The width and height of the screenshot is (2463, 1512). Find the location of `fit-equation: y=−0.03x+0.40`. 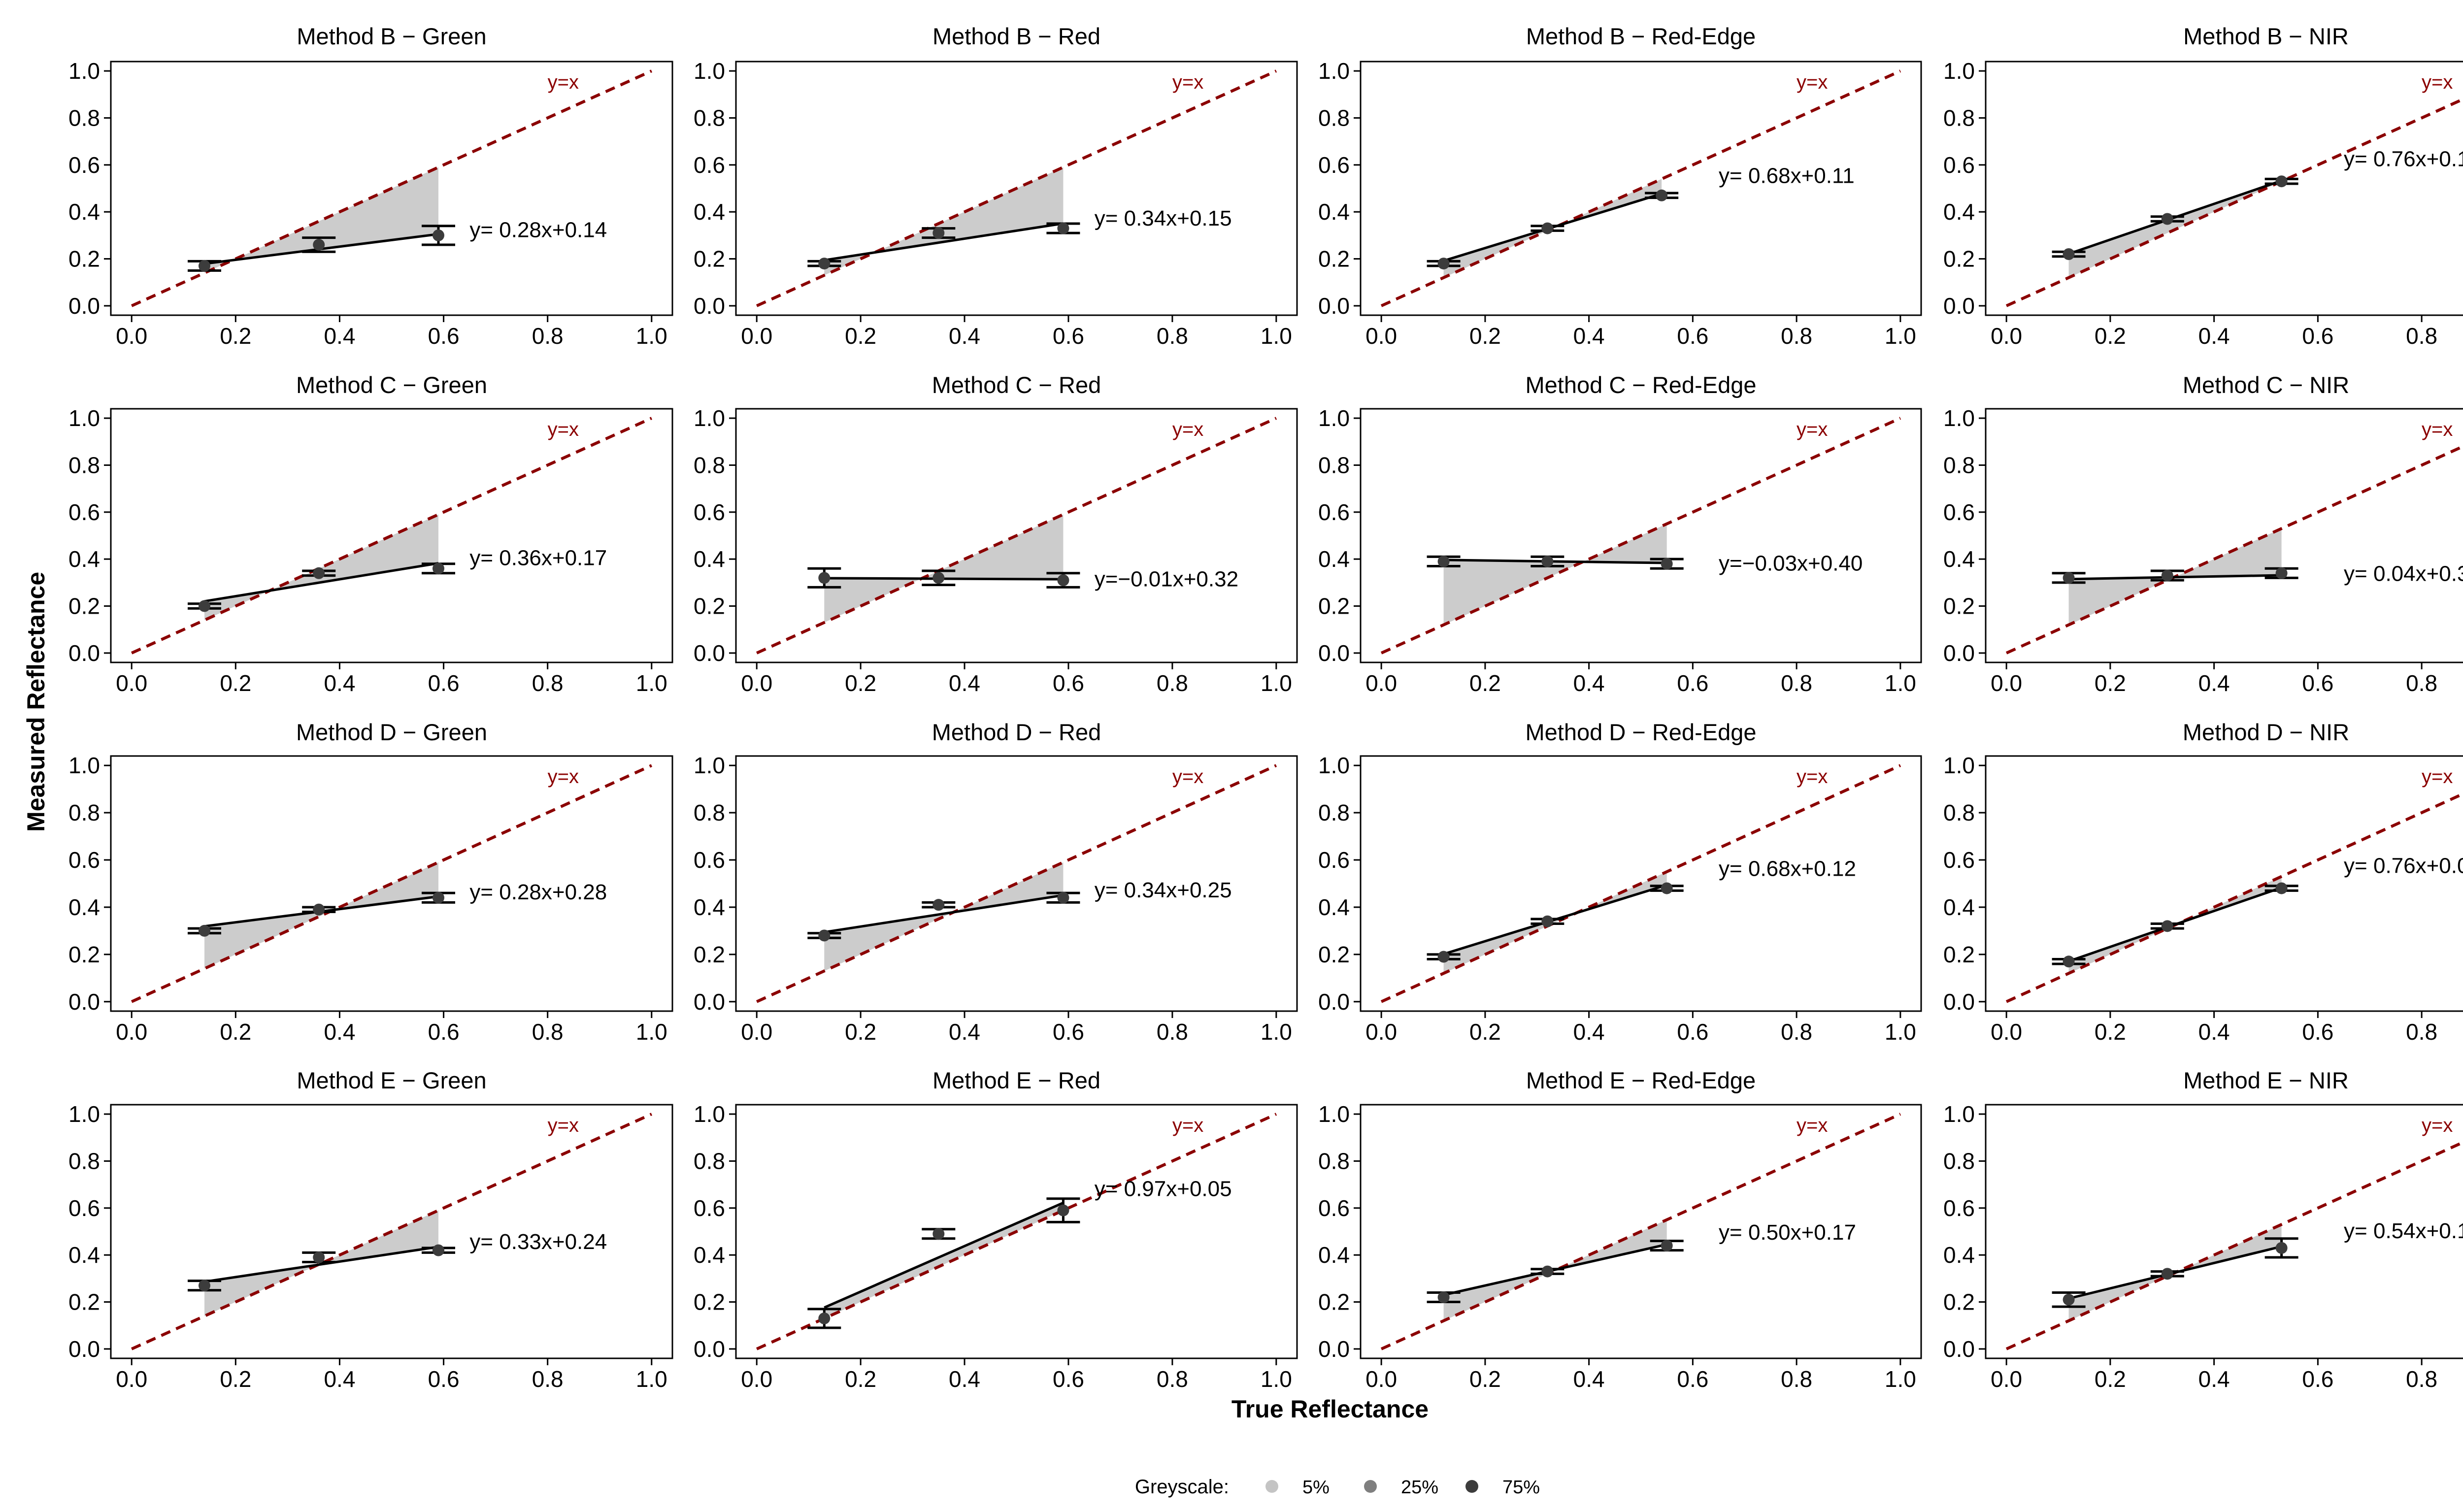

fit-equation: y=−0.03x+0.40 is located at coordinates (1791, 563).